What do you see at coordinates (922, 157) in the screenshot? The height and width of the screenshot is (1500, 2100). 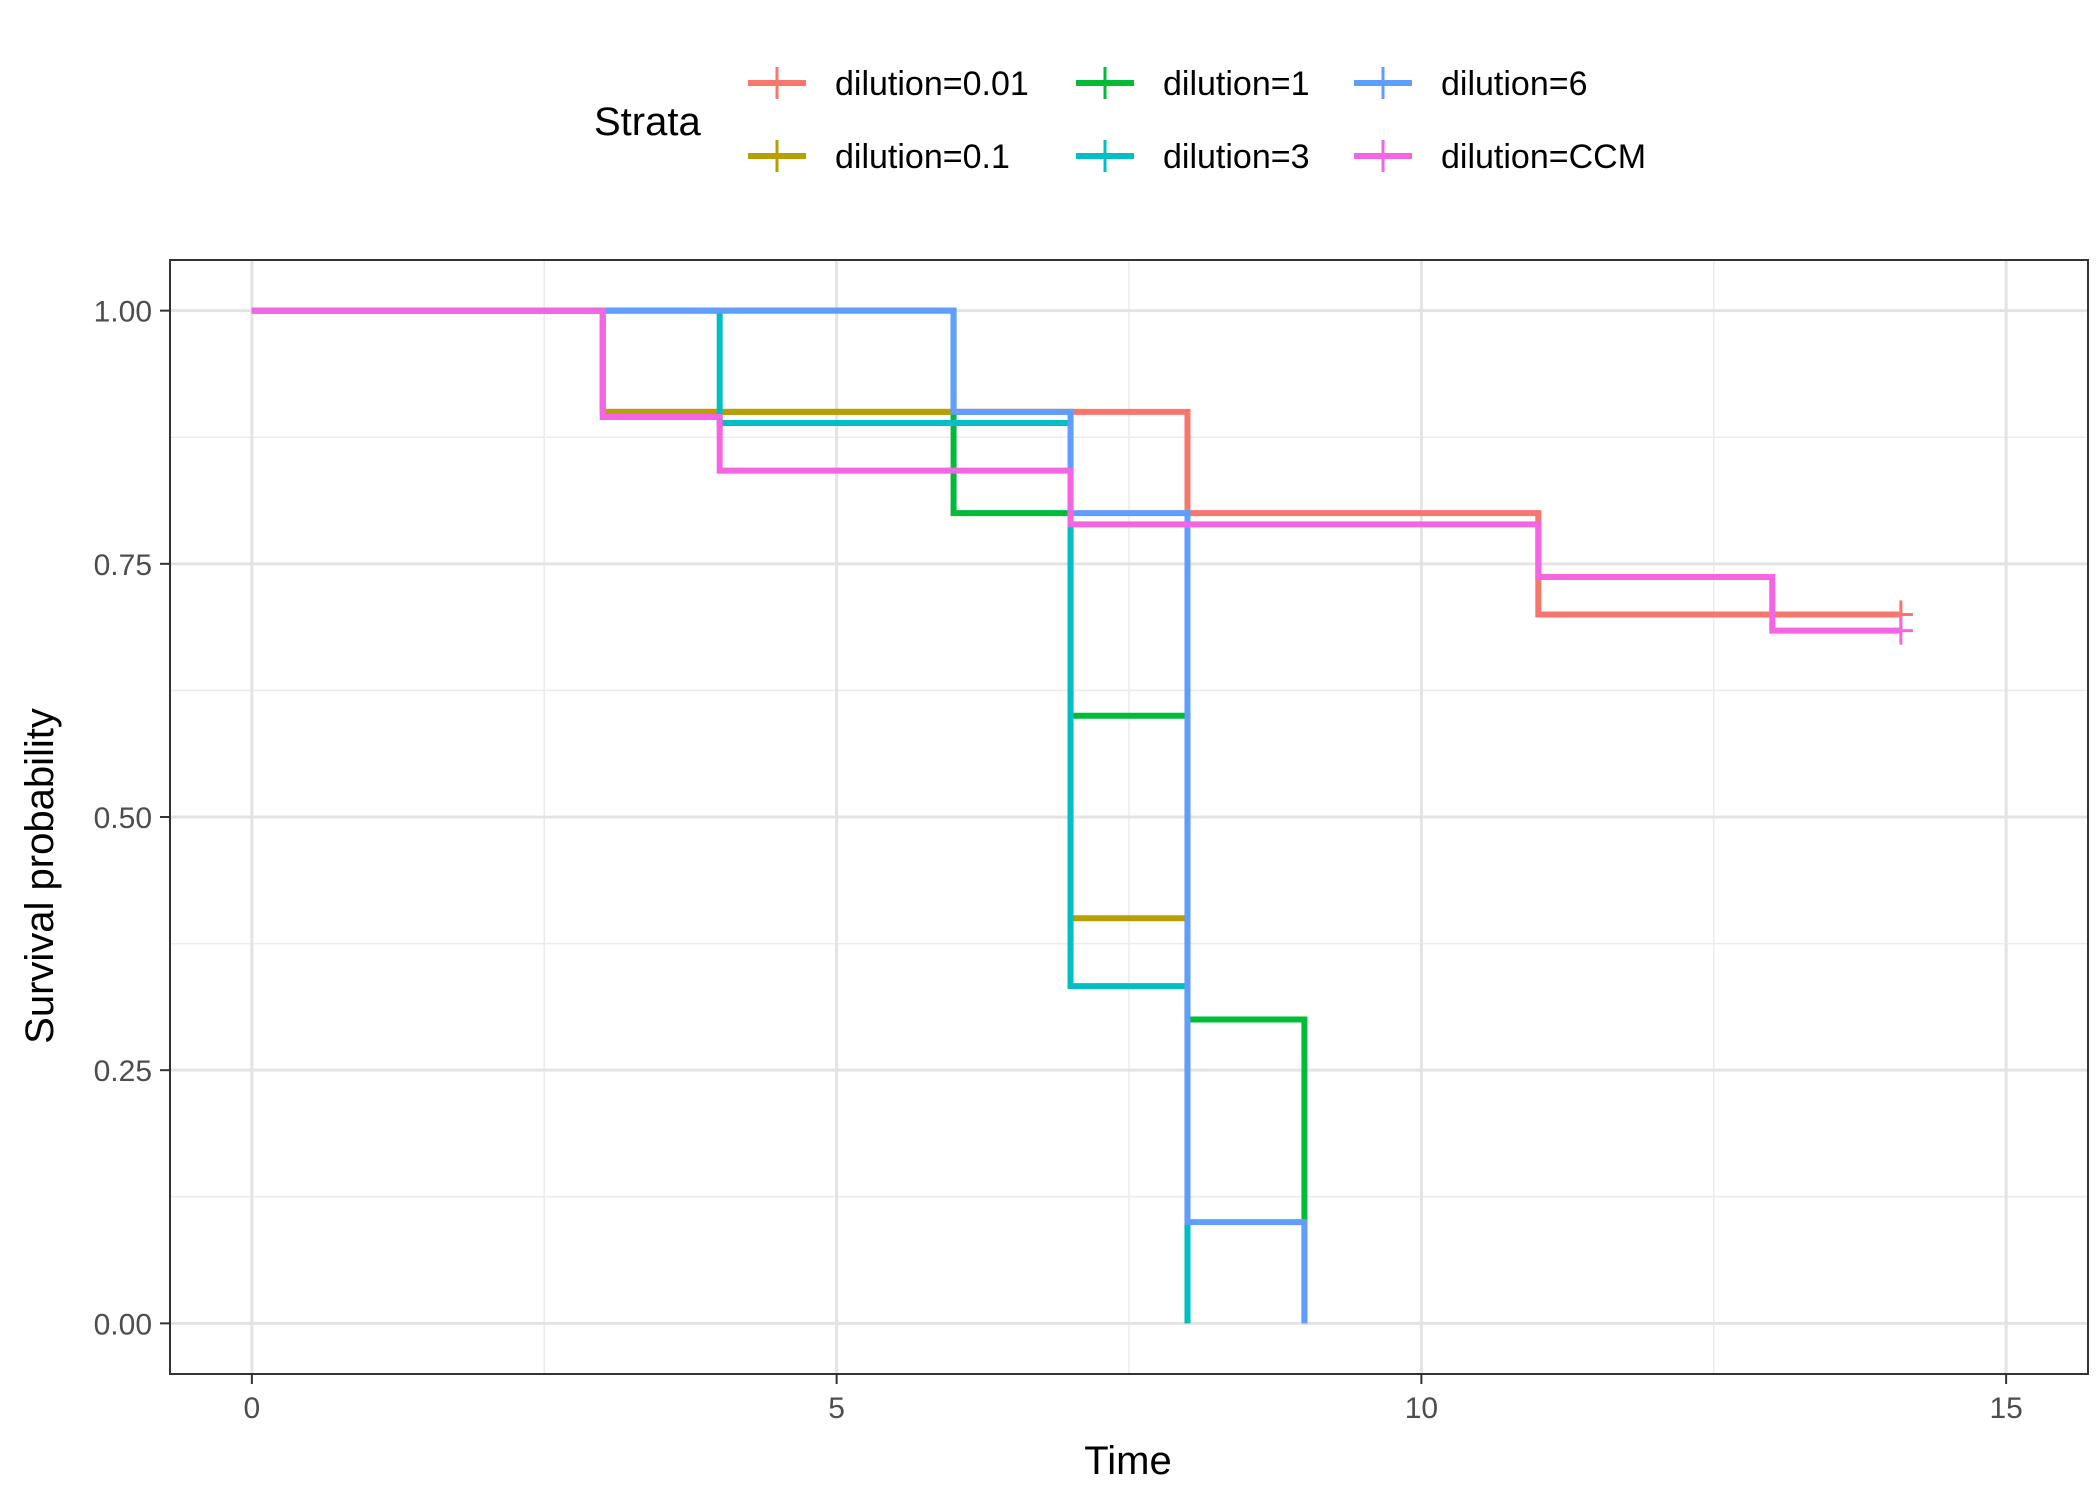 I see `legend-label: dilution=0.1` at bounding box center [922, 157].